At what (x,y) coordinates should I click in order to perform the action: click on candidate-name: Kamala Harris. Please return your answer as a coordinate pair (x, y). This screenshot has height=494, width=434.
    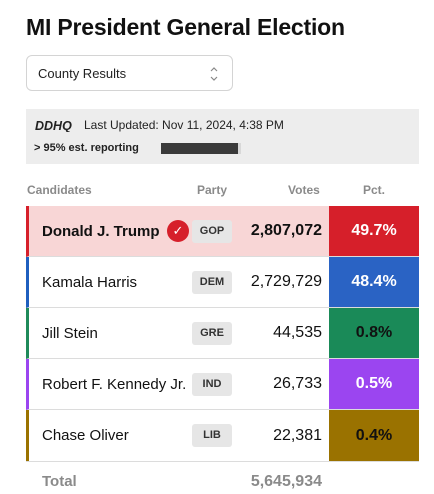
    Looking at the image, I should click on (90, 282).